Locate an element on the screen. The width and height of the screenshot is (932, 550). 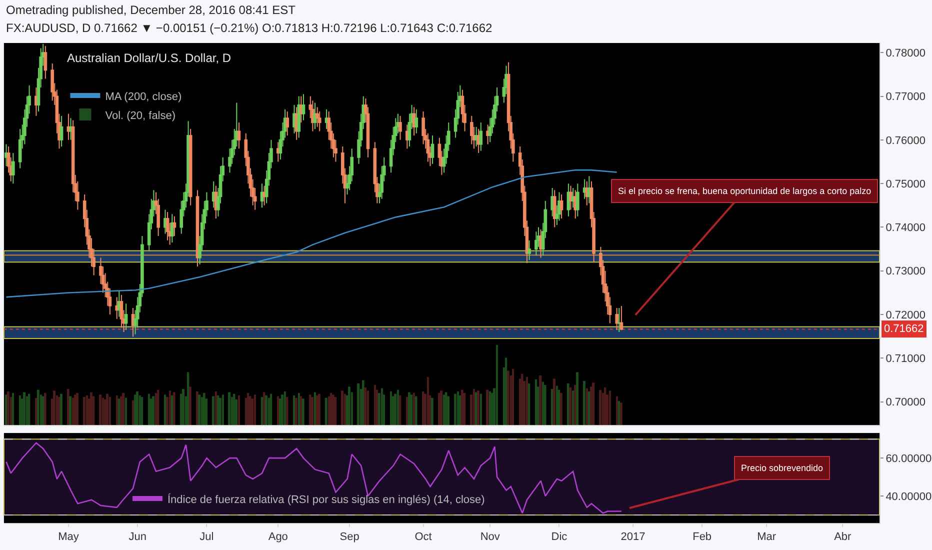
legend-label: Vol. (20, false) is located at coordinates (140, 116).